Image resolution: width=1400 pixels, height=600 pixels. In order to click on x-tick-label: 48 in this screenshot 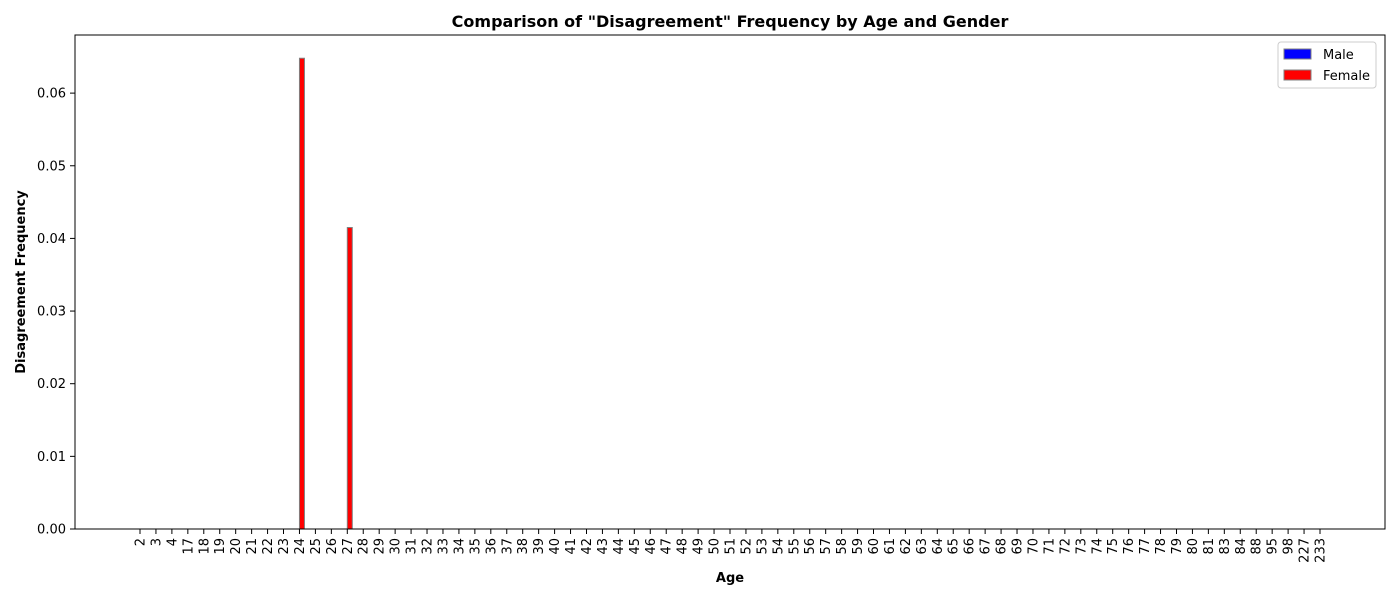, I will do `click(683, 546)`.